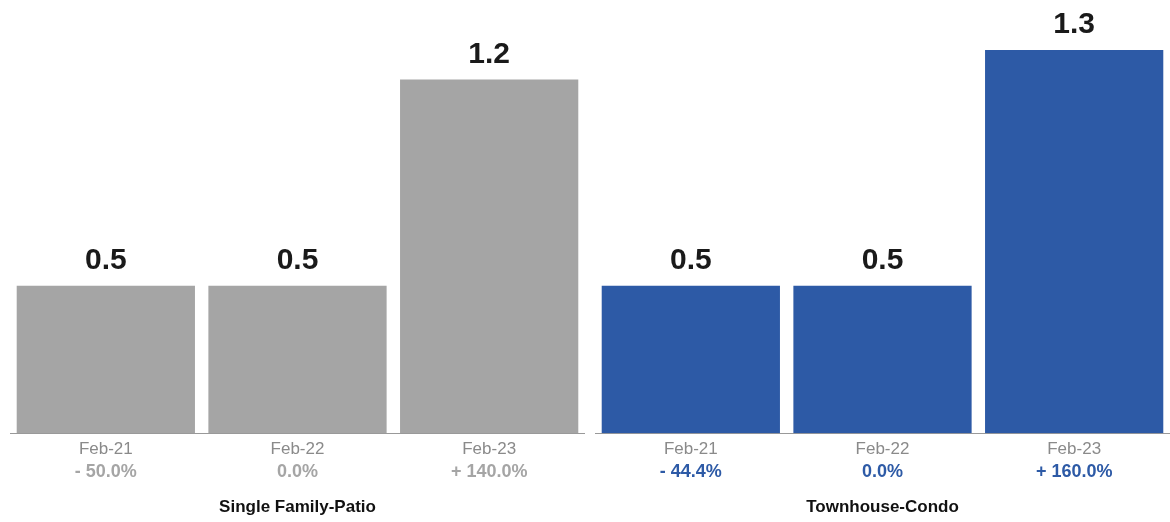 The image size is (1170, 522). Describe the element at coordinates (489, 471) in the screenshot. I see `text: + 140.0%` at that location.